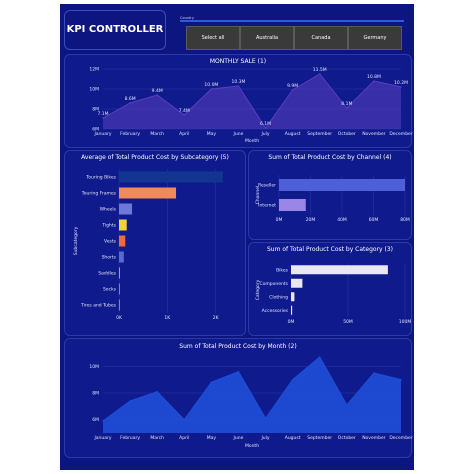  What do you see at coordinates (292, 21) in the screenshot?
I see `country-slicer-bar` at bounding box center [292, 21].